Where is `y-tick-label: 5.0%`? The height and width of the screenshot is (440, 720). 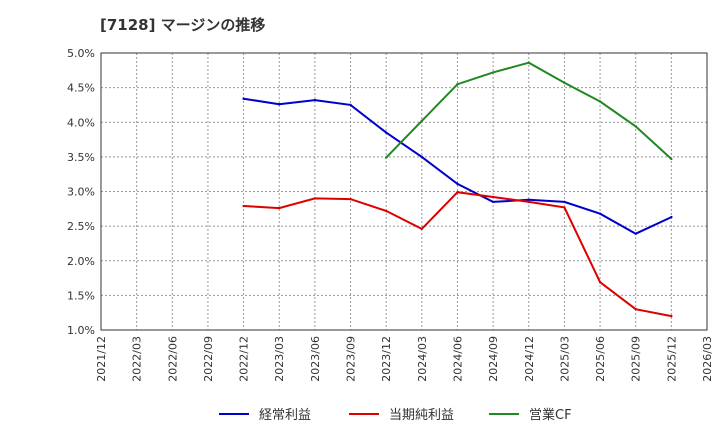 y-tick-label: 5.0% is located at coordinates (81, 53).